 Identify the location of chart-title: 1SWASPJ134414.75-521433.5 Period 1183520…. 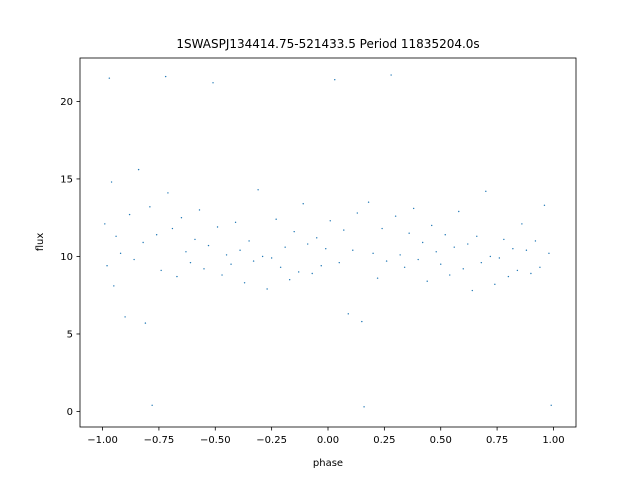
(327, 44).